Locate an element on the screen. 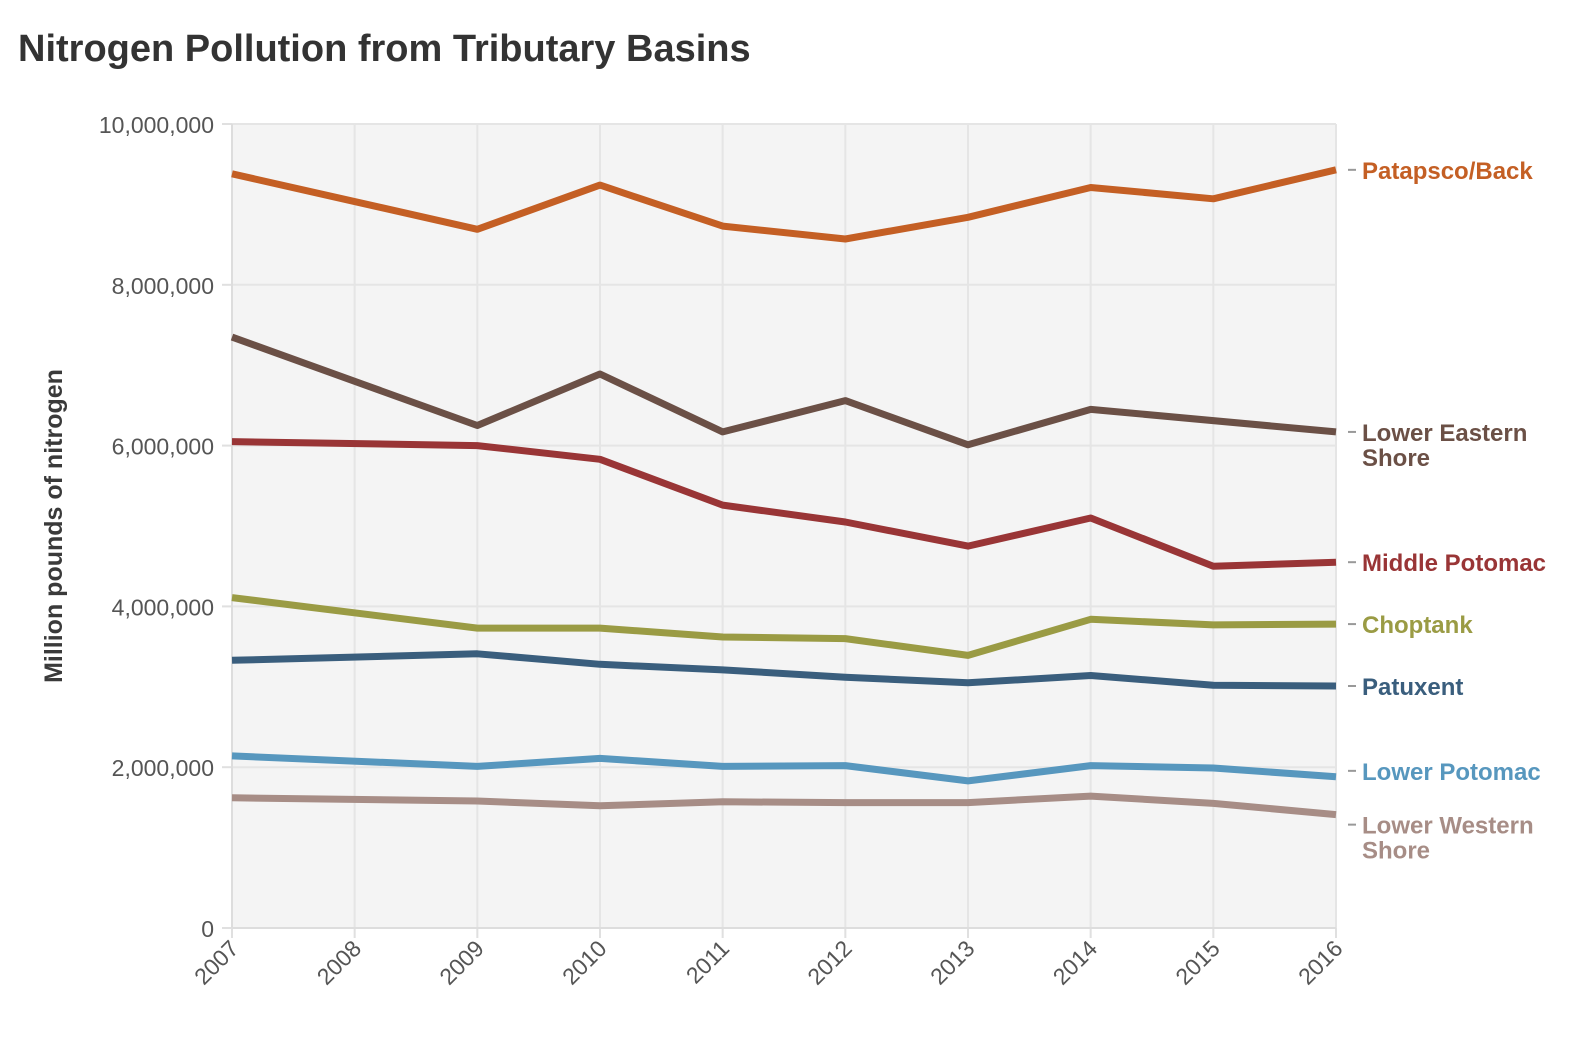  series-label-middle-potomac: Middle Potomac is located at coordinates (1454, 563).